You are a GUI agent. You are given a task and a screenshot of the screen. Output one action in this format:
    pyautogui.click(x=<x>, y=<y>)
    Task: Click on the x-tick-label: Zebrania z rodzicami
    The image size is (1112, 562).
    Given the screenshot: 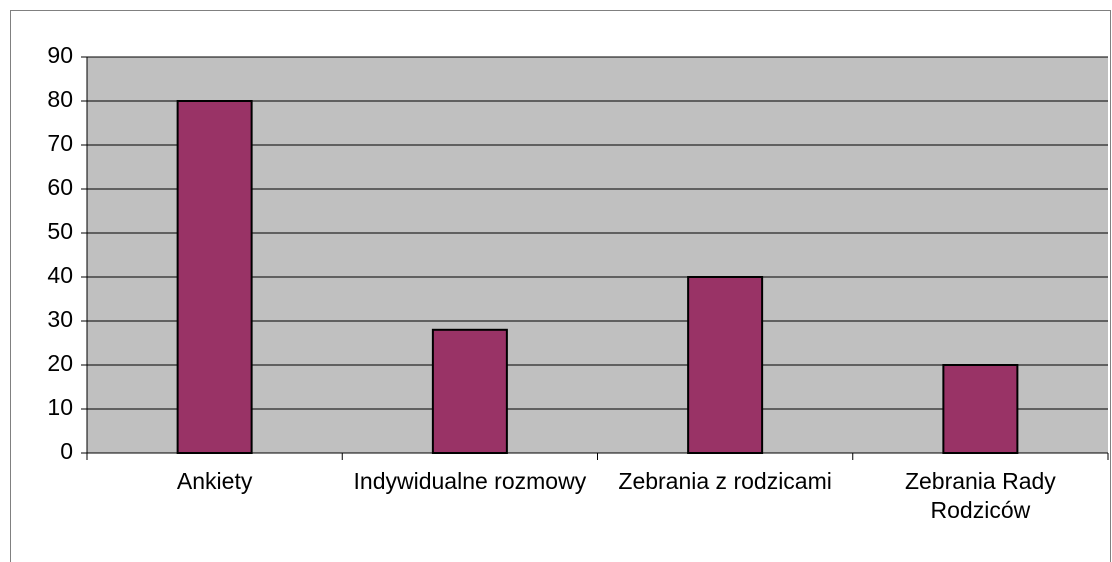 What is the action you would take?
    pyautogui.click(x=725, y=481)
    